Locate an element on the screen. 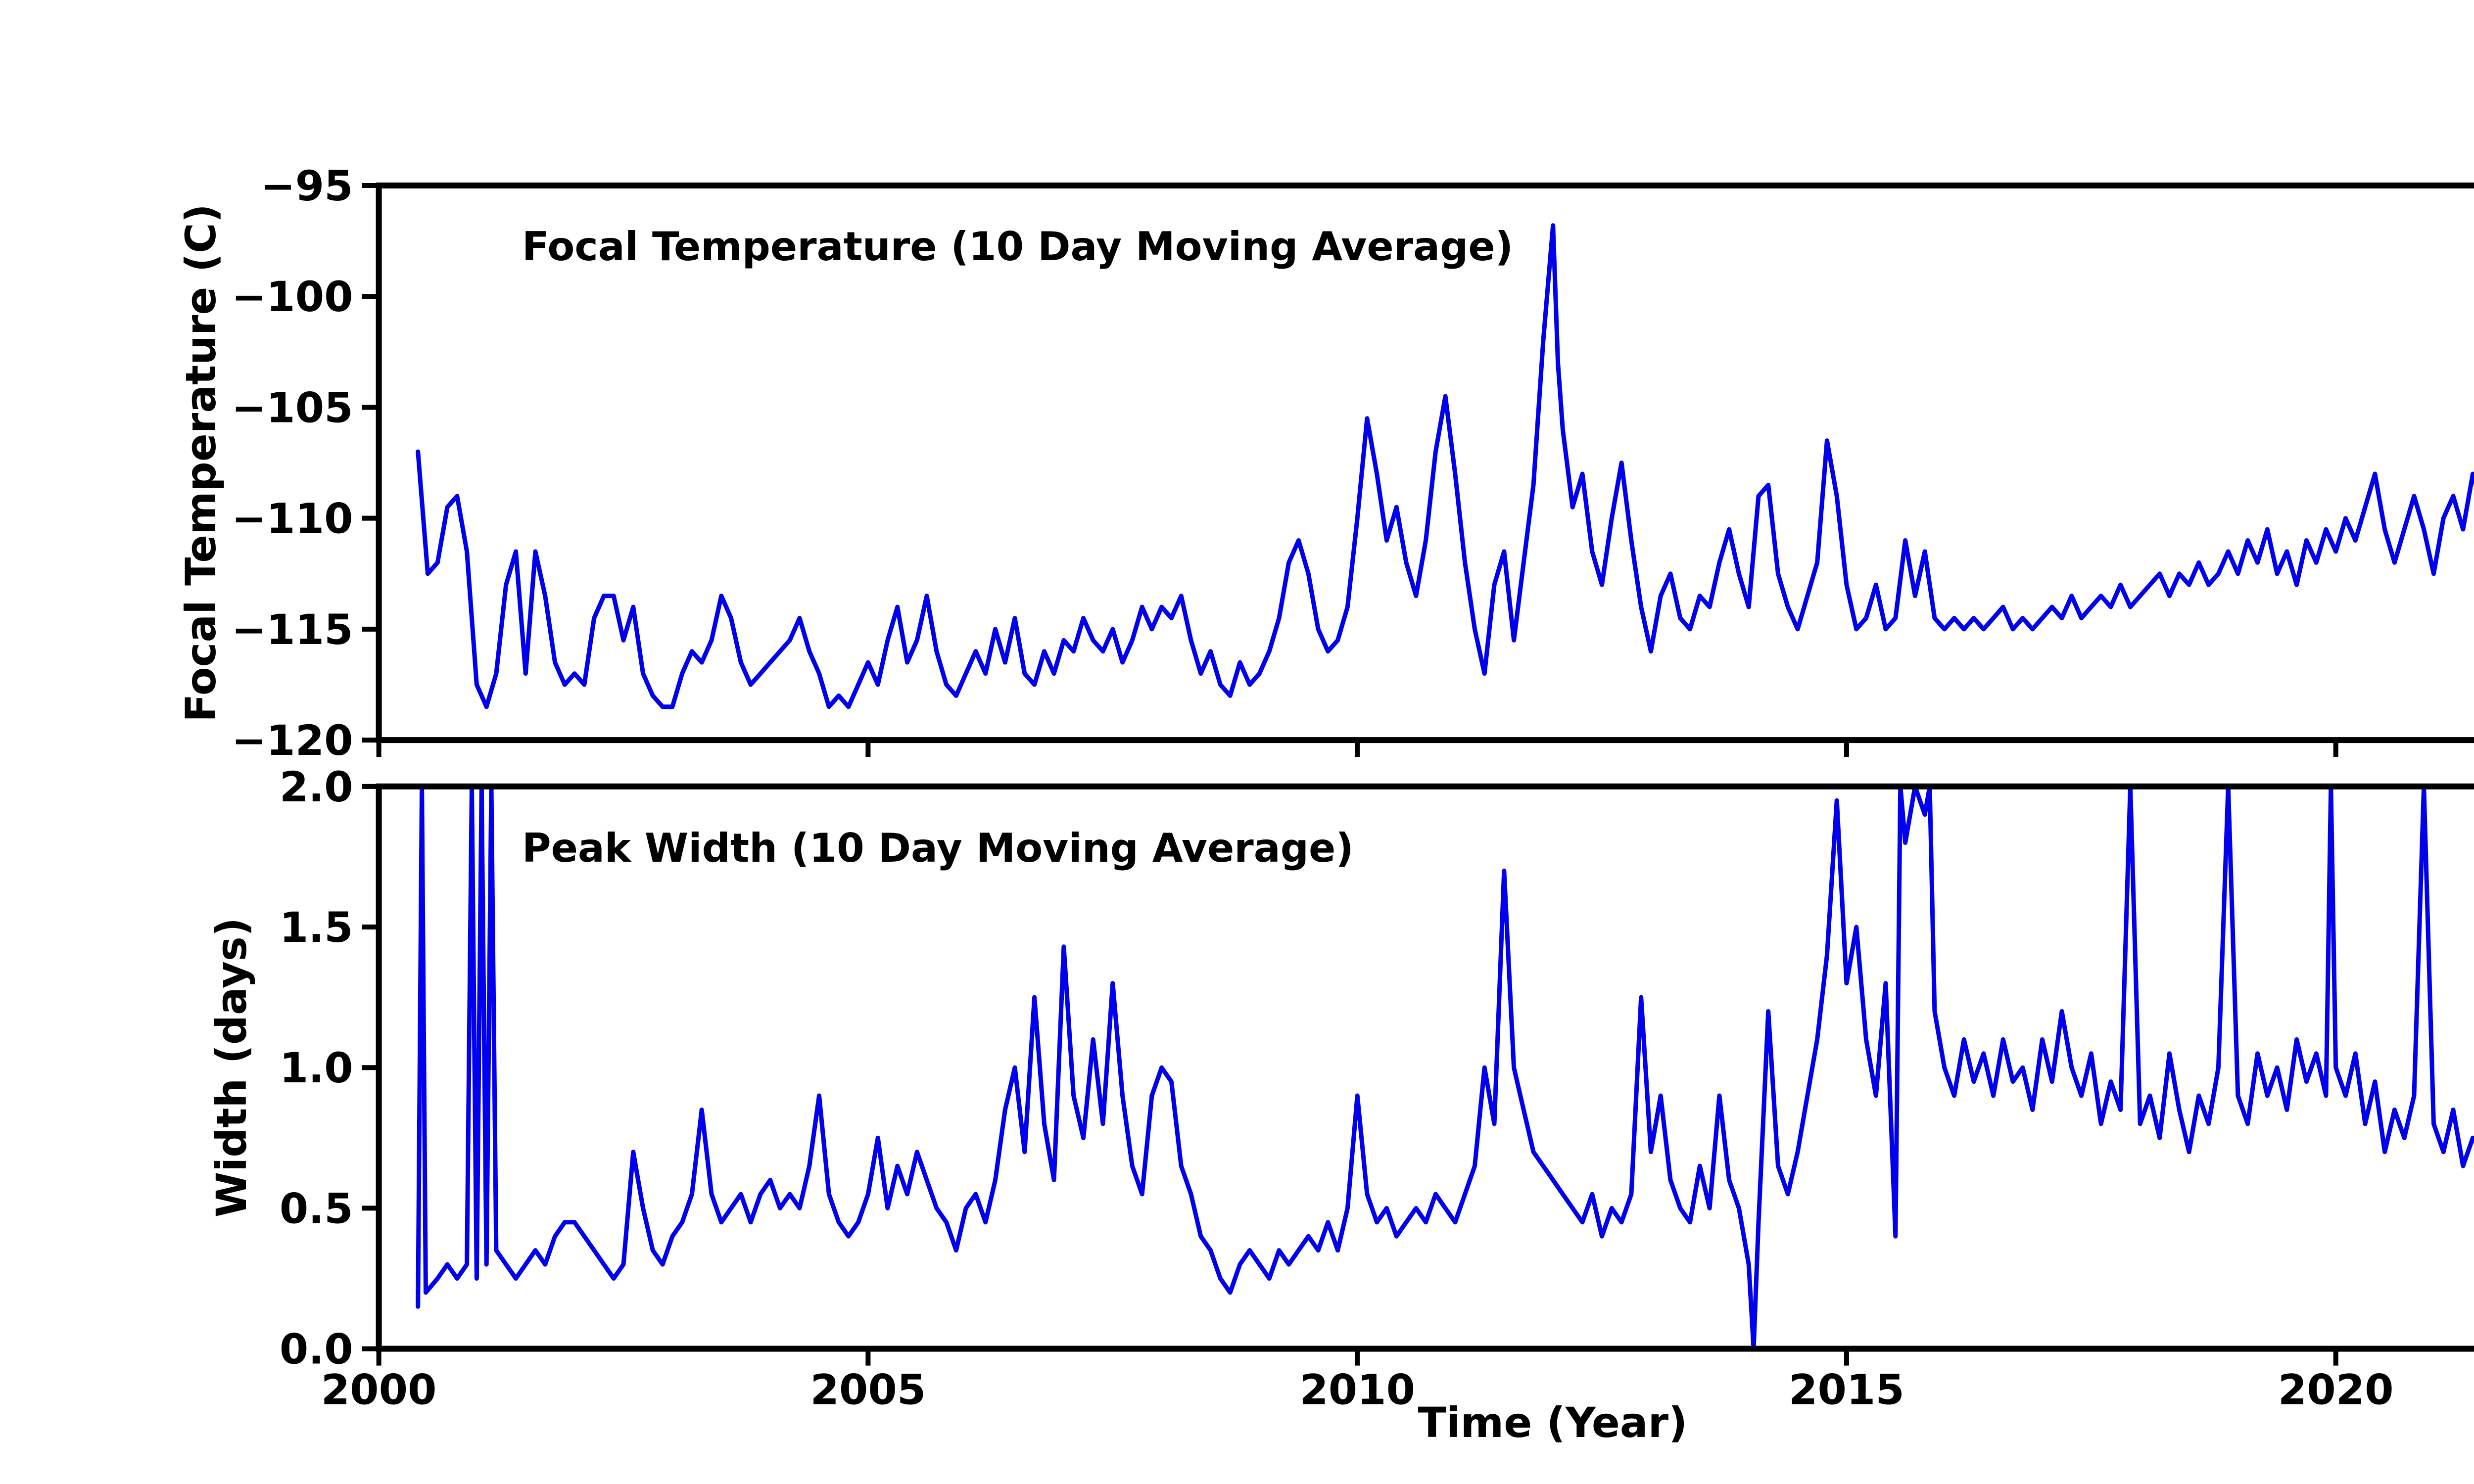 This screenshot has width=2474, height=1484. x-tick-label: 2000 is located at coordinates (379, 1390).